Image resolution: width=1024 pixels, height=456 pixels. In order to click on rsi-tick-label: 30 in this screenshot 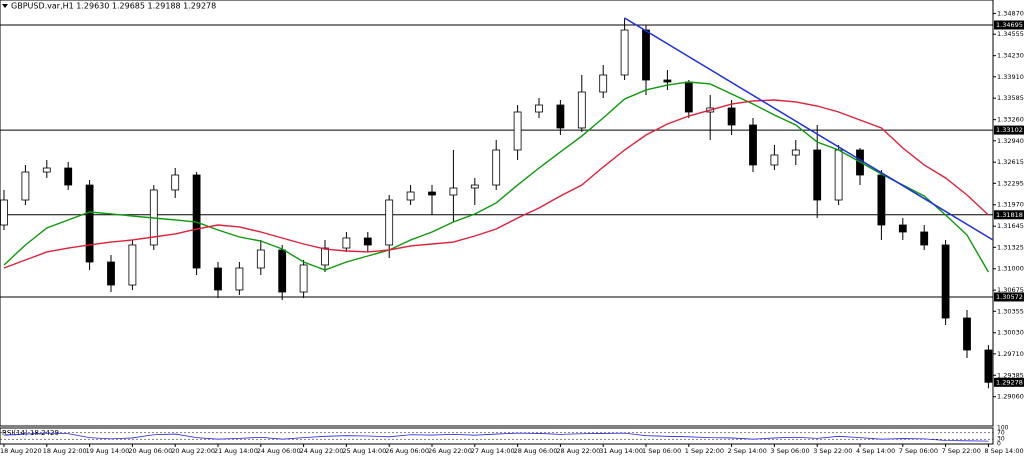, I will do `click(1001, 439)`.